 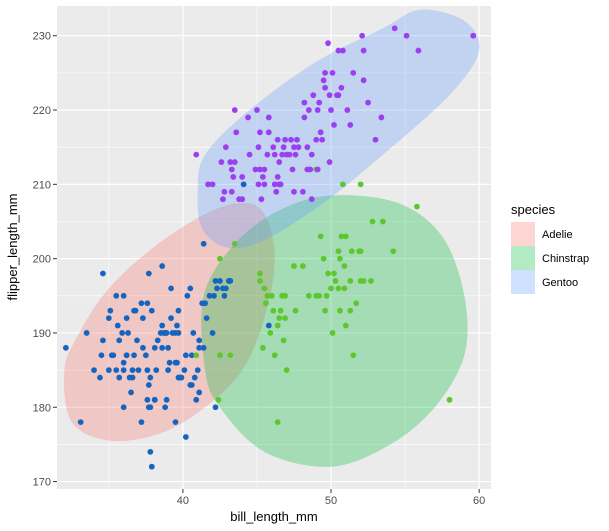 What do you see at coordinates (42, 185) in the screenshot?
I see `y-tick-label: 210` at bounding box center [42, 185].